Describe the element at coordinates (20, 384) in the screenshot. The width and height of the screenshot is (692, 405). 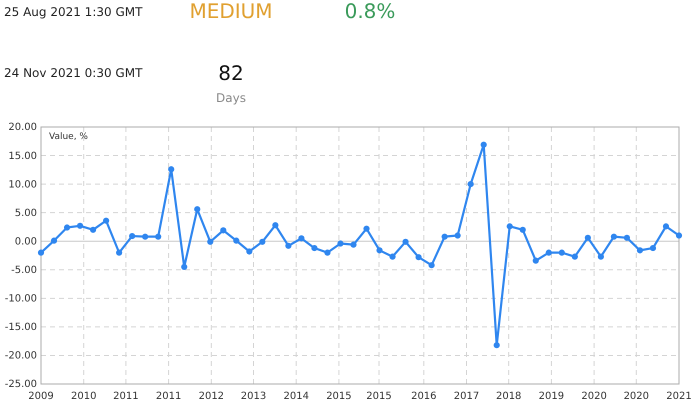
I see `y-tick-label: -25.00` at that location.